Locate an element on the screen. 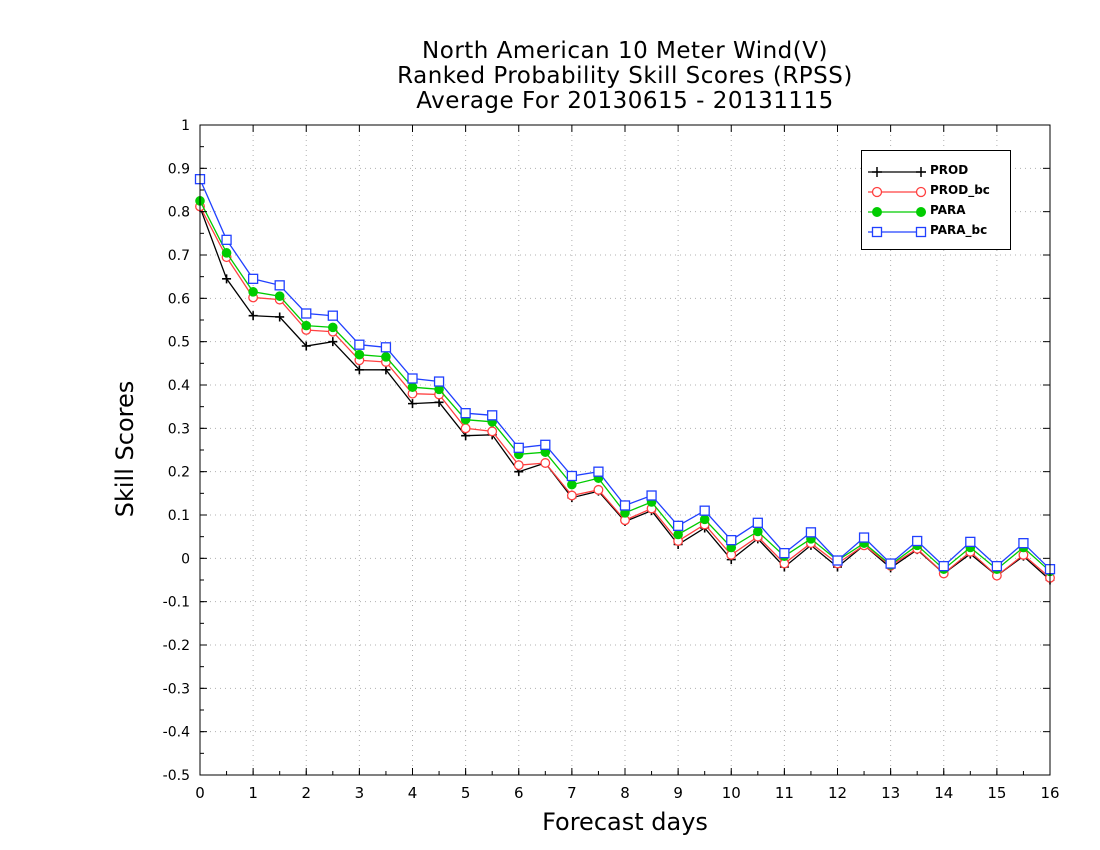  legend-item-para-bc: PARA_bc is located at coordinates (936, 232).